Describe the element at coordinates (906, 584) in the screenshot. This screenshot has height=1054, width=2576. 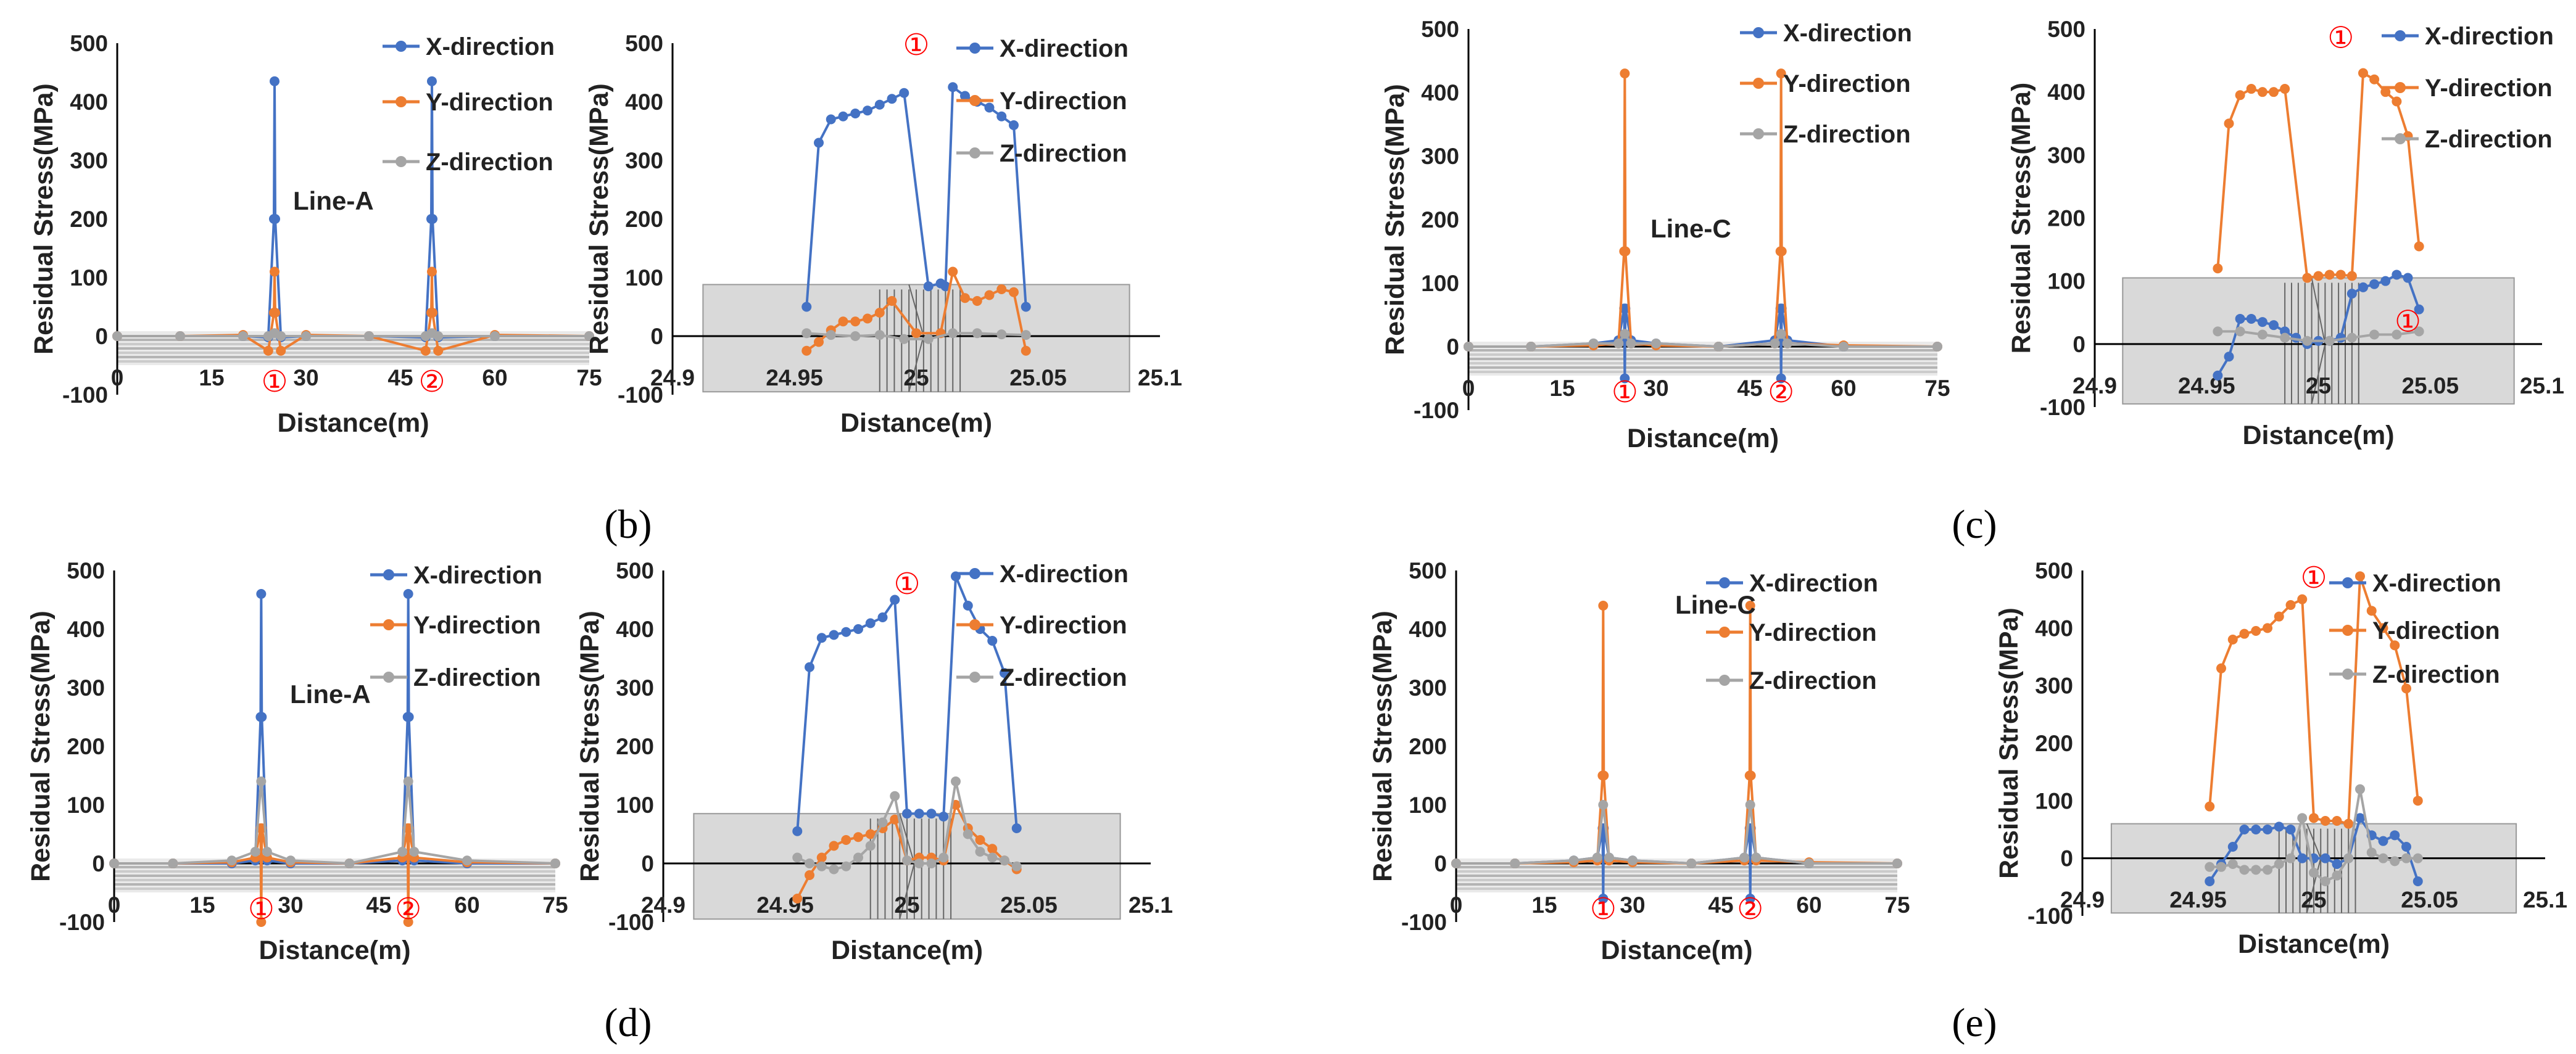
I see `position-marker: ①` at that location.